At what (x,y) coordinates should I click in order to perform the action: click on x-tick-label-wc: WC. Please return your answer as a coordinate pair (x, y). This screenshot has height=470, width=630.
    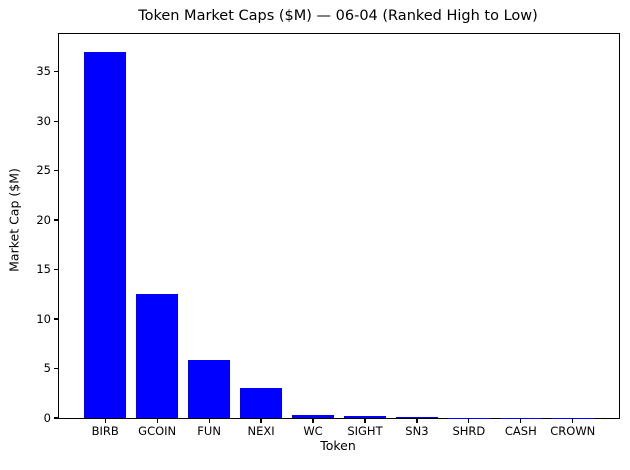
    Looking at the image, I should click on (313, 431).